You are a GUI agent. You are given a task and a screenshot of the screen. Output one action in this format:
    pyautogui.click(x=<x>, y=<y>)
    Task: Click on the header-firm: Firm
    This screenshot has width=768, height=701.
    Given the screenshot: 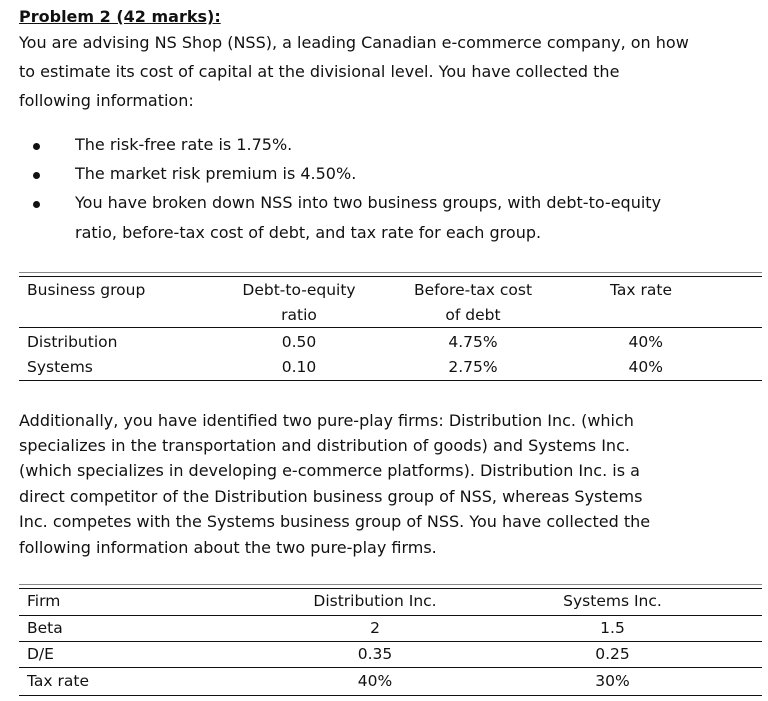 What is the action you would take?
    pyautogui.click(x=44, y=601)
    